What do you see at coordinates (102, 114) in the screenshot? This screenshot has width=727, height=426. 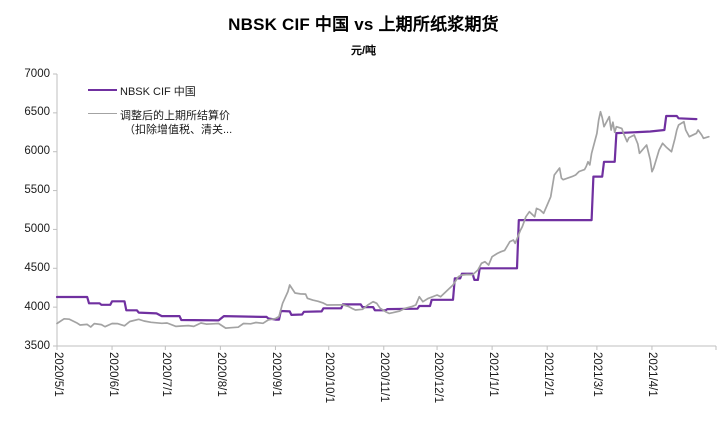 I see `shfe-series-line-swatch` at bounding box center [102, 114].